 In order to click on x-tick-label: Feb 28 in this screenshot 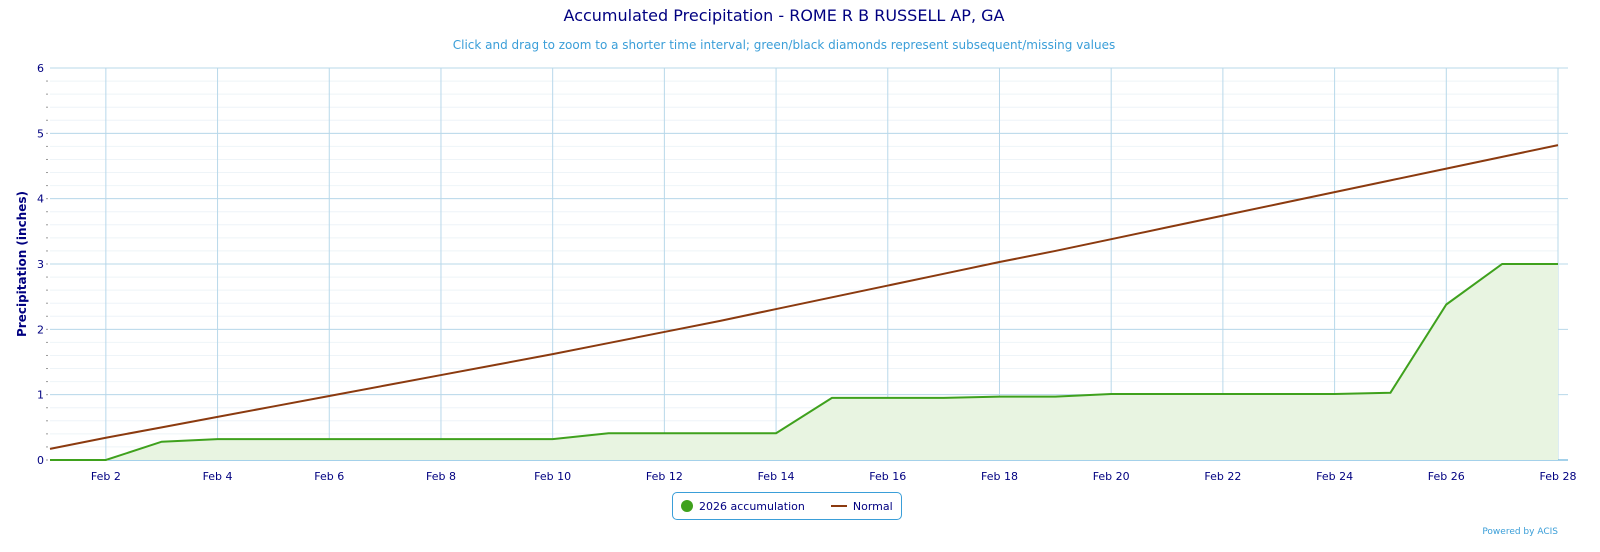, I will do `click(1558, 476)`.